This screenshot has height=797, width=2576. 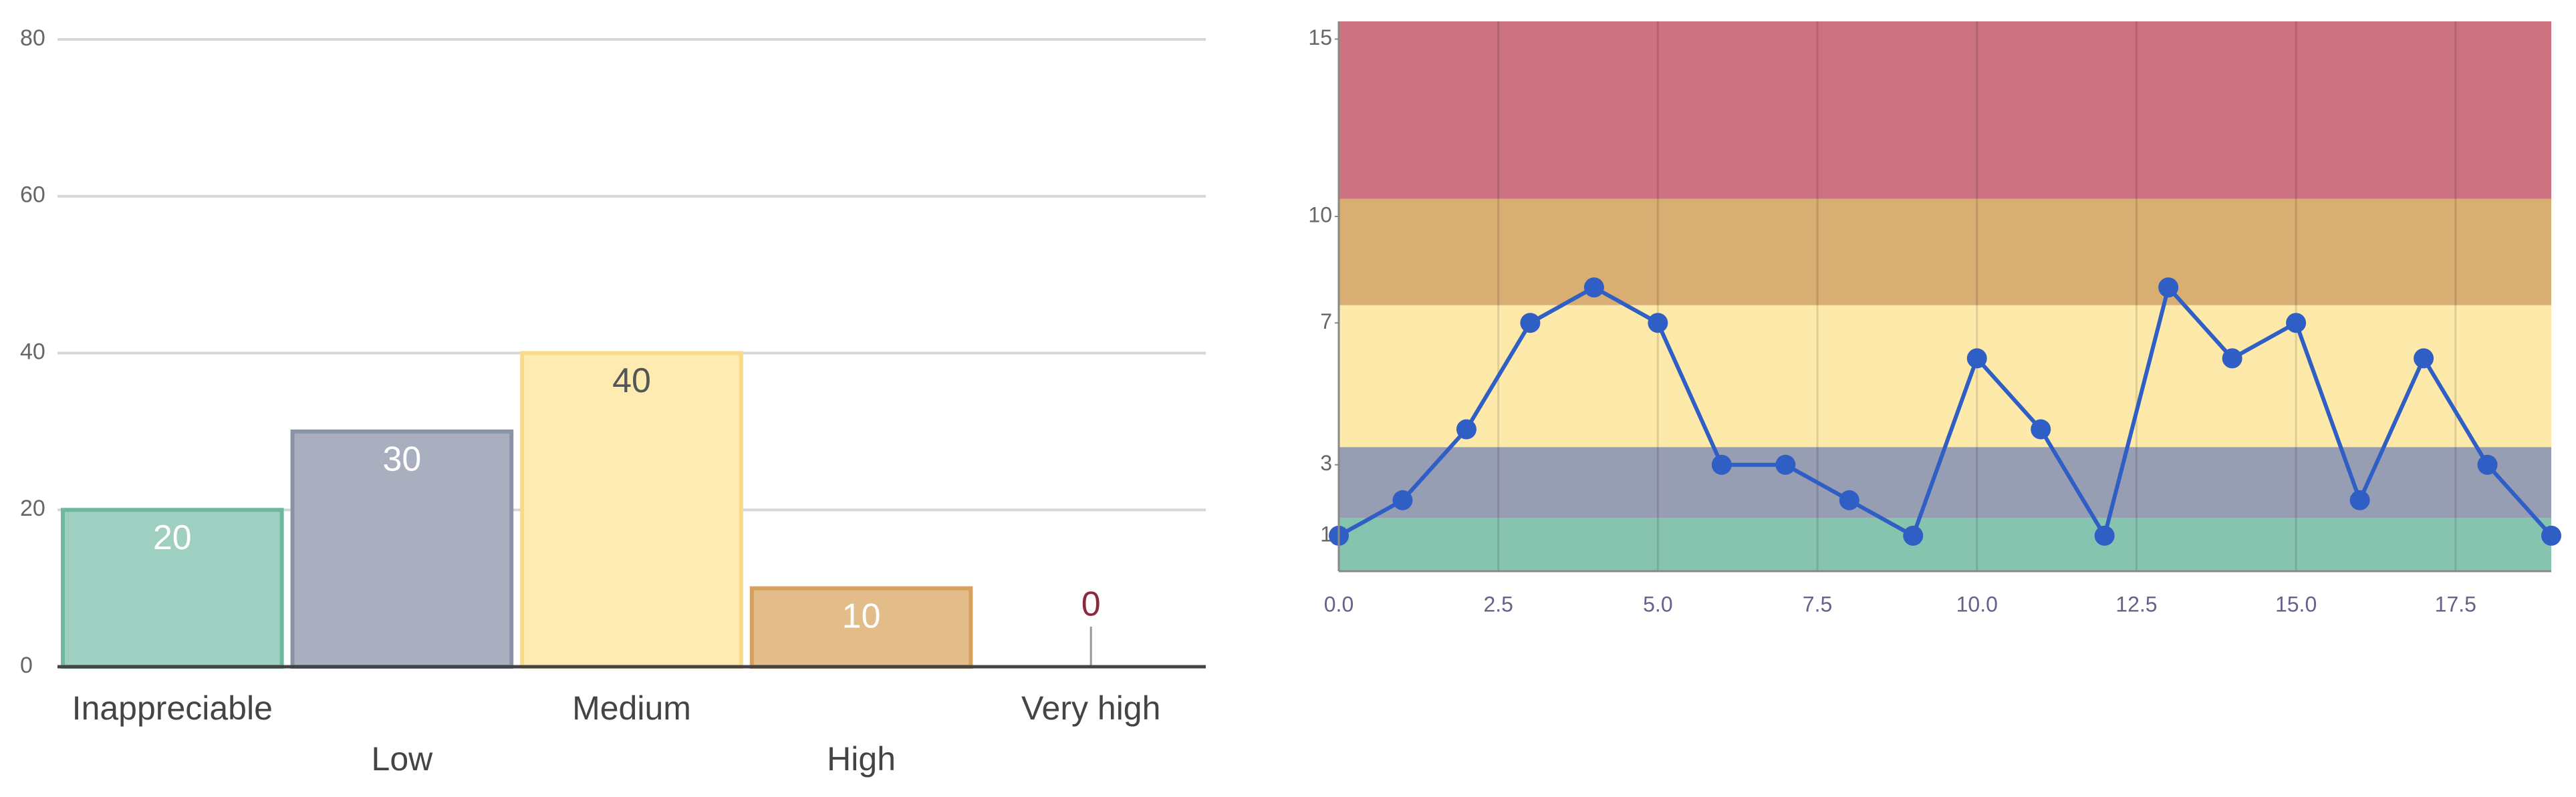 What do you see at coordinates (2296, 604) in the screenshot?
I see `x-tick-label: 15.0` at bounding box center [2296, 604].